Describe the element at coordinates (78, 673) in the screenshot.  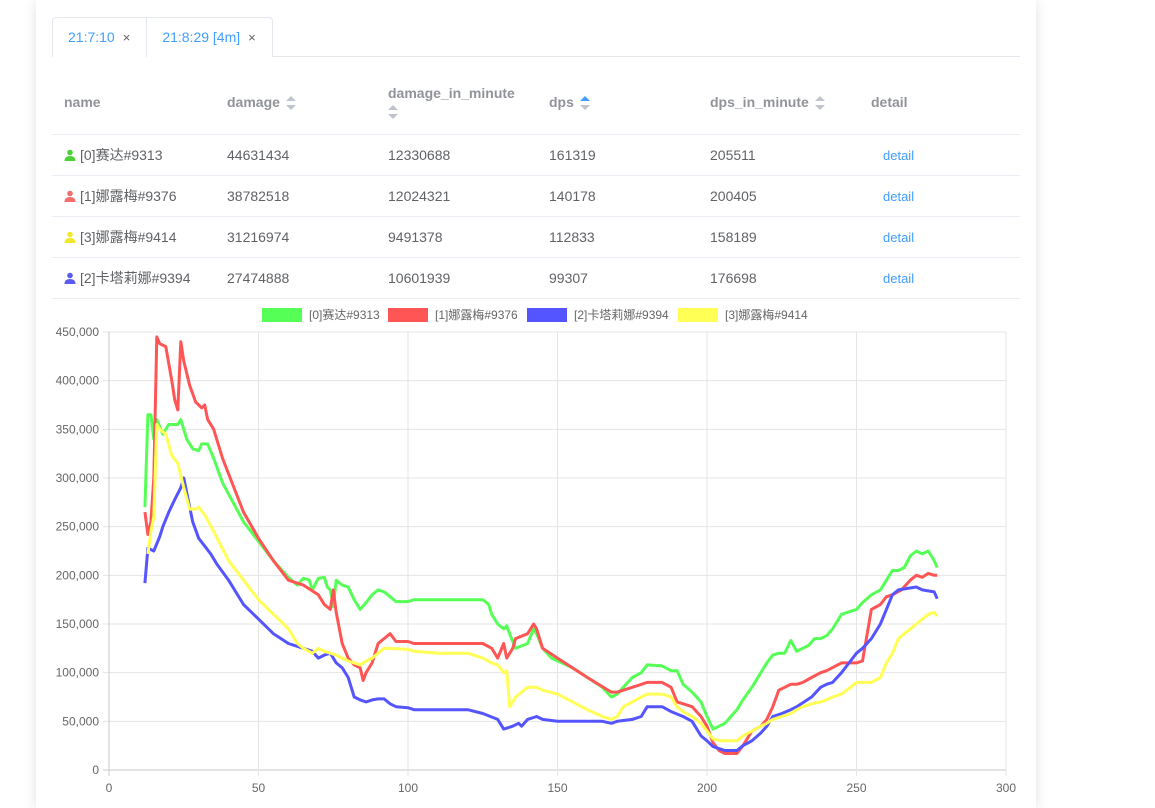
I see `y-tick-label: 100,000` at that location.